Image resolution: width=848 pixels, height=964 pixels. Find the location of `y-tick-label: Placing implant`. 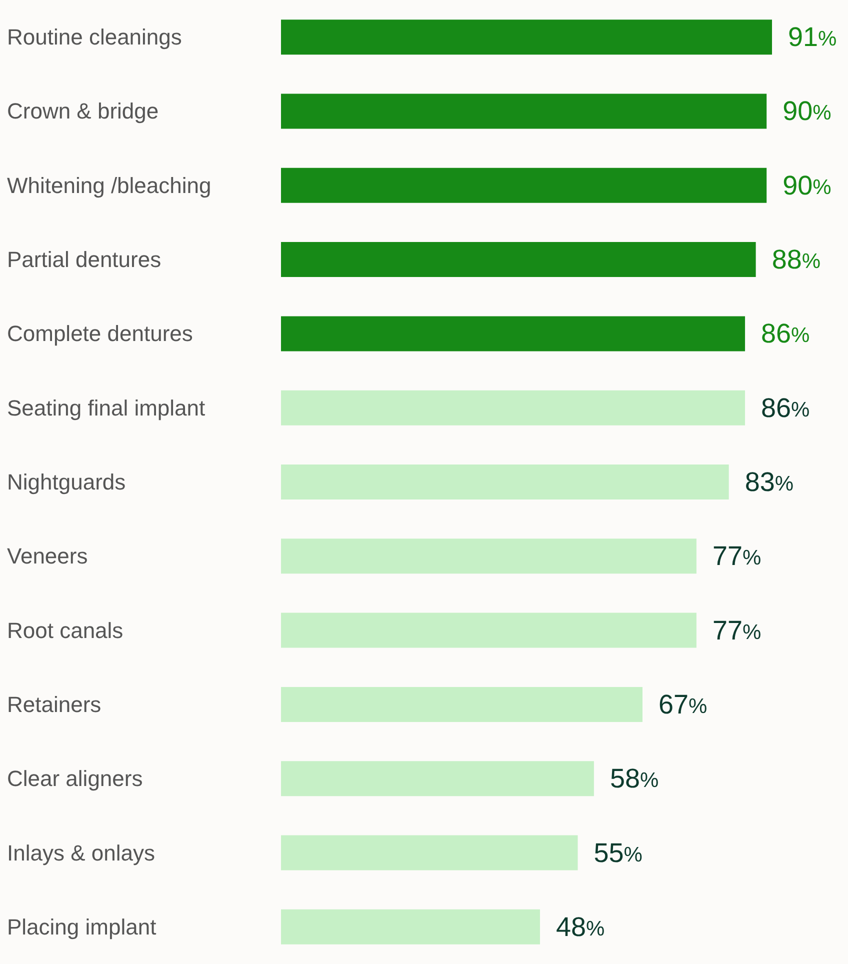

y-tick-label: Placing implant is located at coordinates (81, 927).